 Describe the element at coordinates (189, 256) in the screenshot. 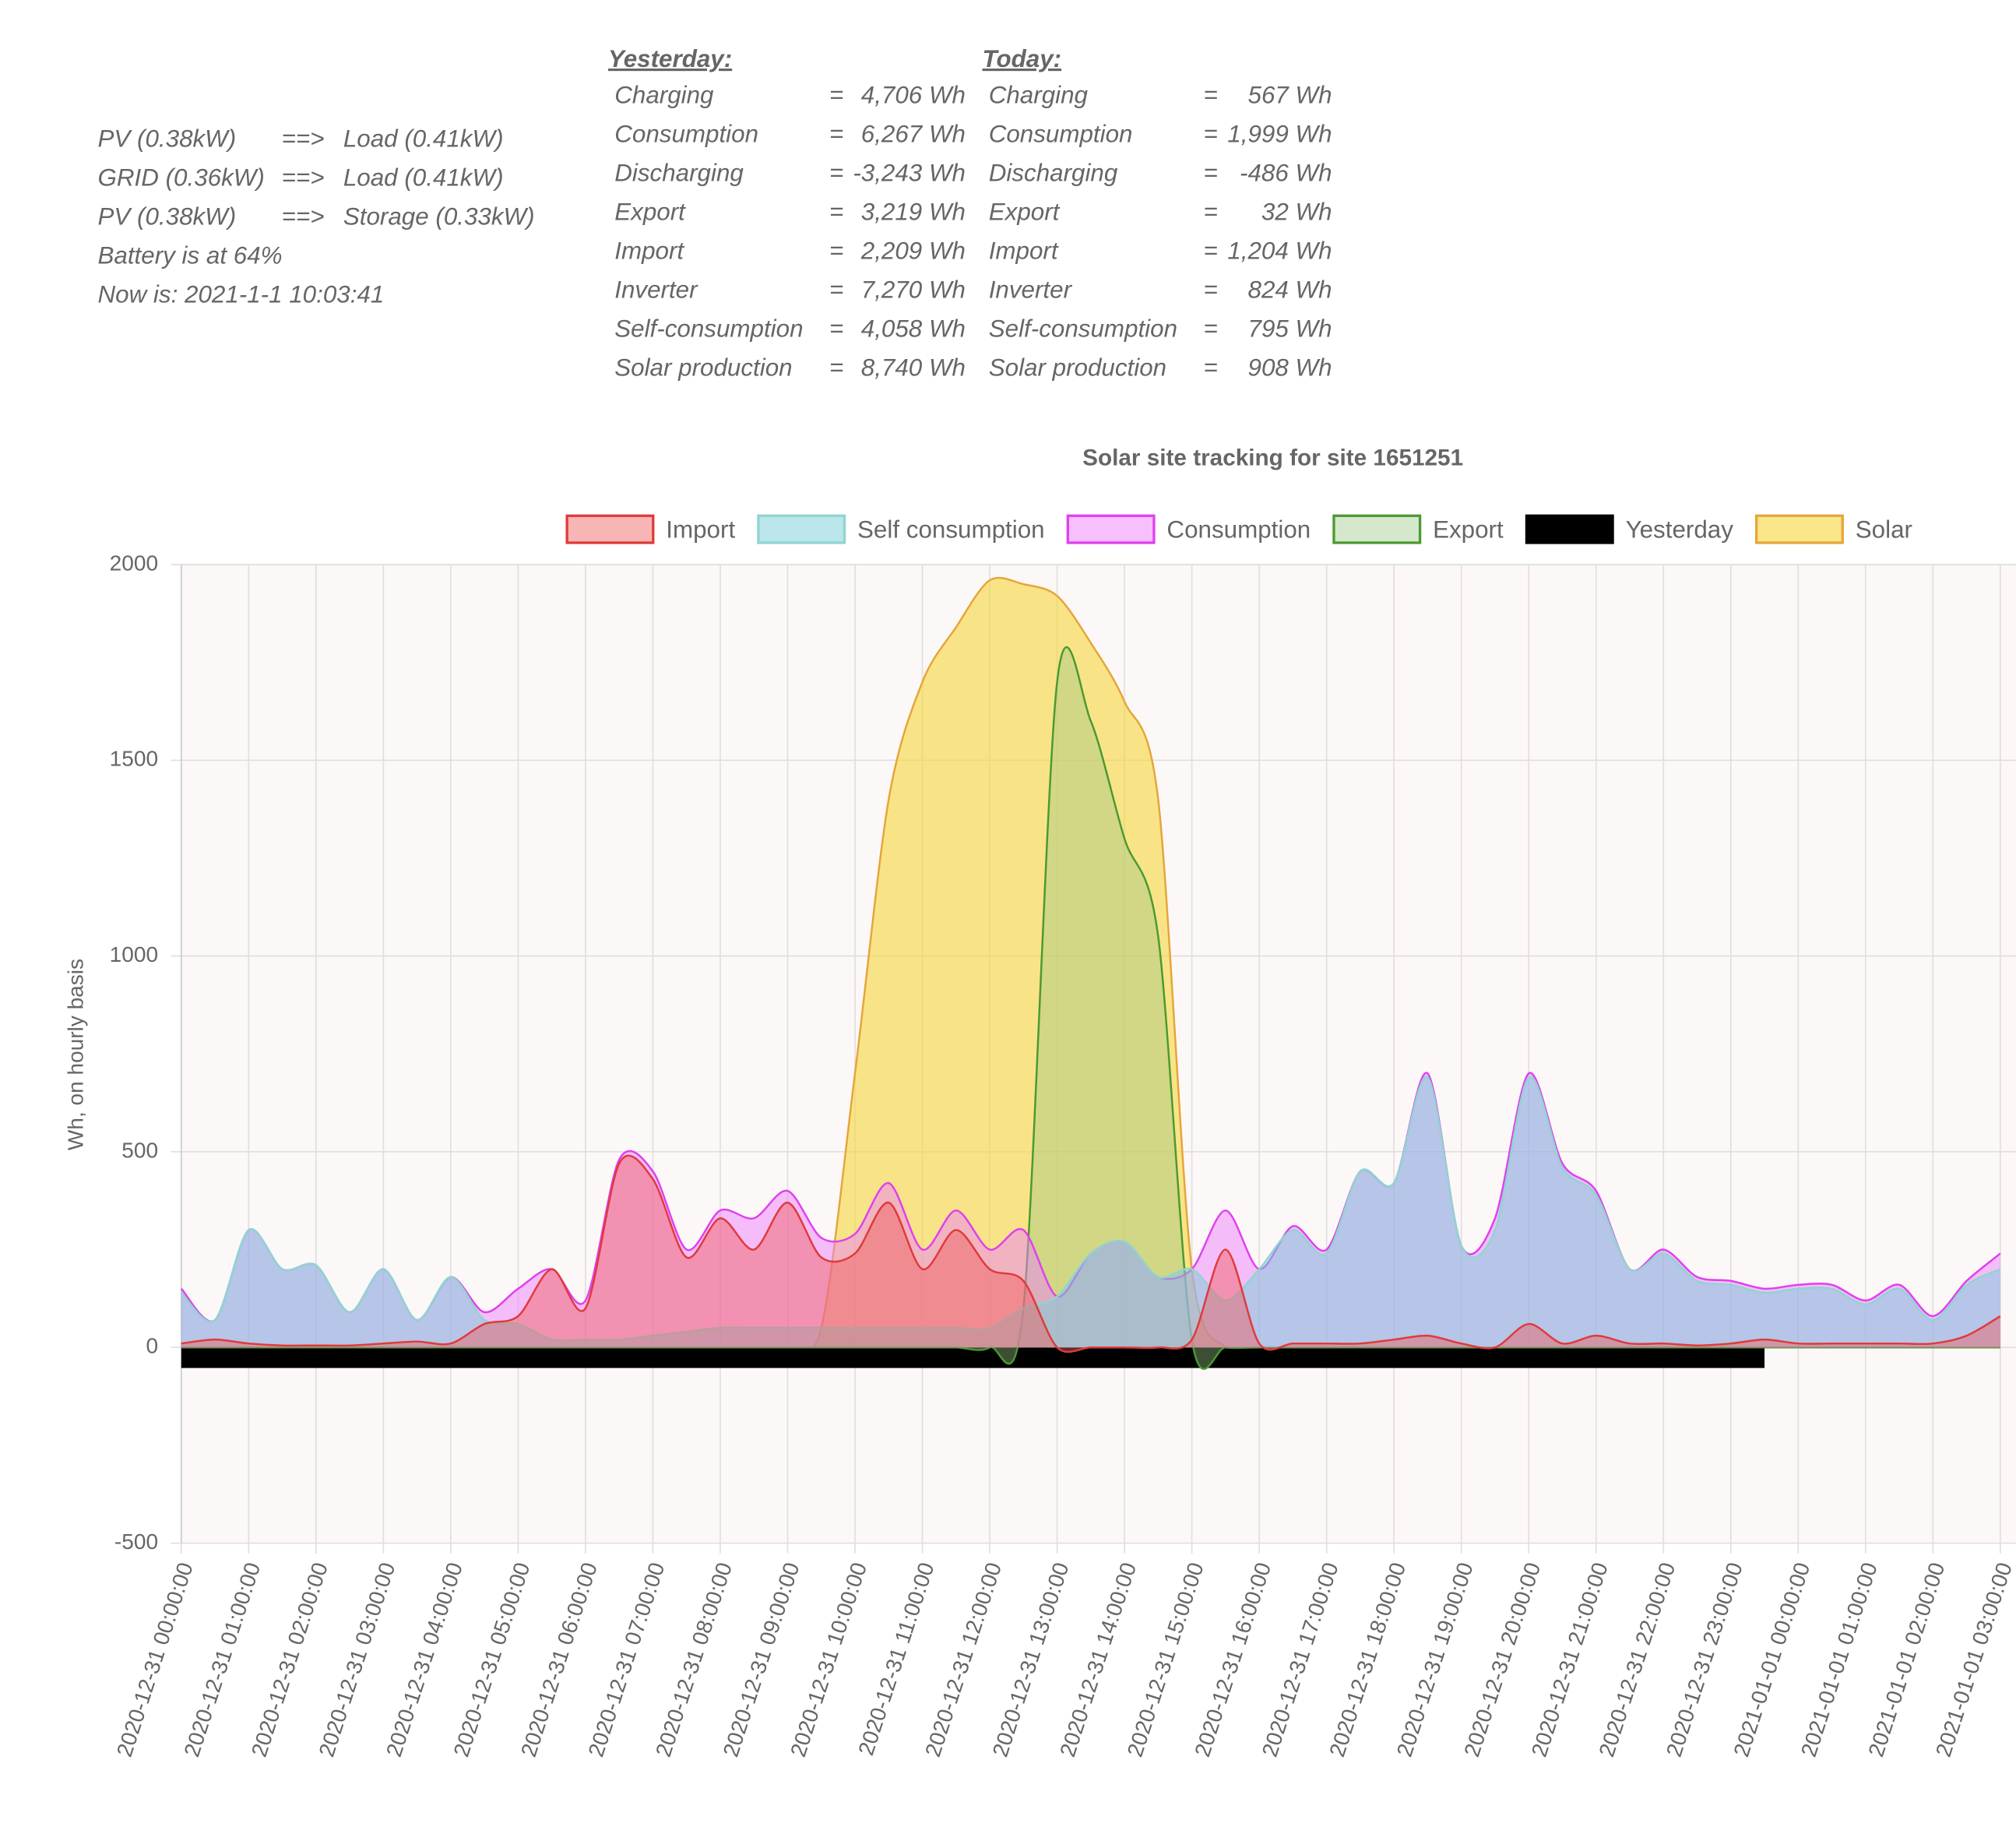

I see `status-line: Battery is at 64%` at that location.